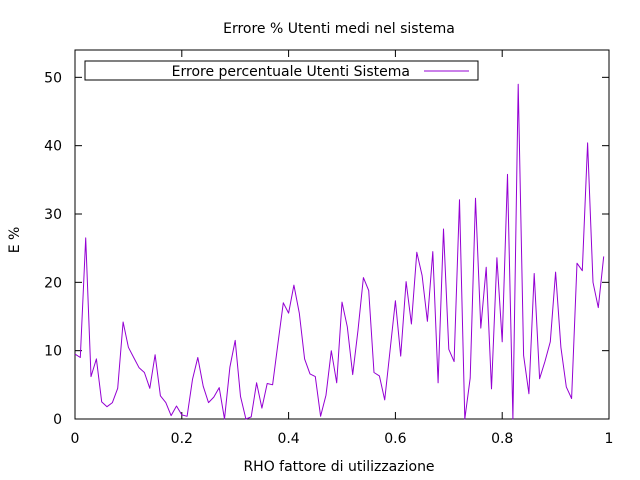  What do you see at coordinates (53, 283) in the screenshot?
I see `y-tick-label: 20` at bounding box center [53, 283].